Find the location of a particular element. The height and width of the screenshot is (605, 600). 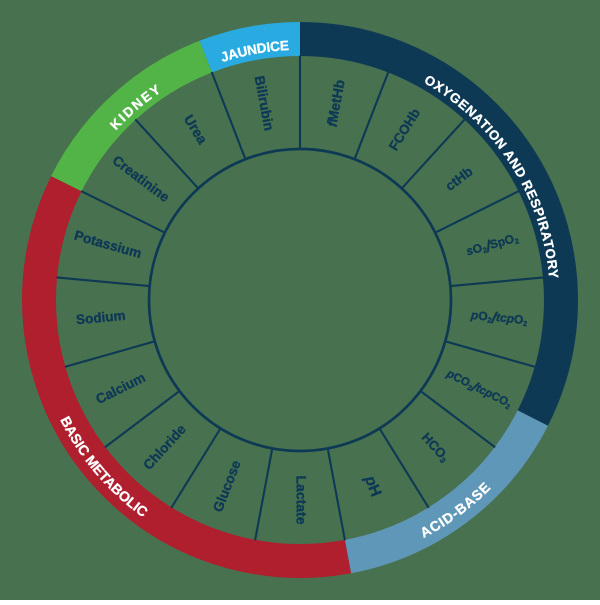

svg-text: pO2​/​tcpO2​ is located at coordinates (498, 319).